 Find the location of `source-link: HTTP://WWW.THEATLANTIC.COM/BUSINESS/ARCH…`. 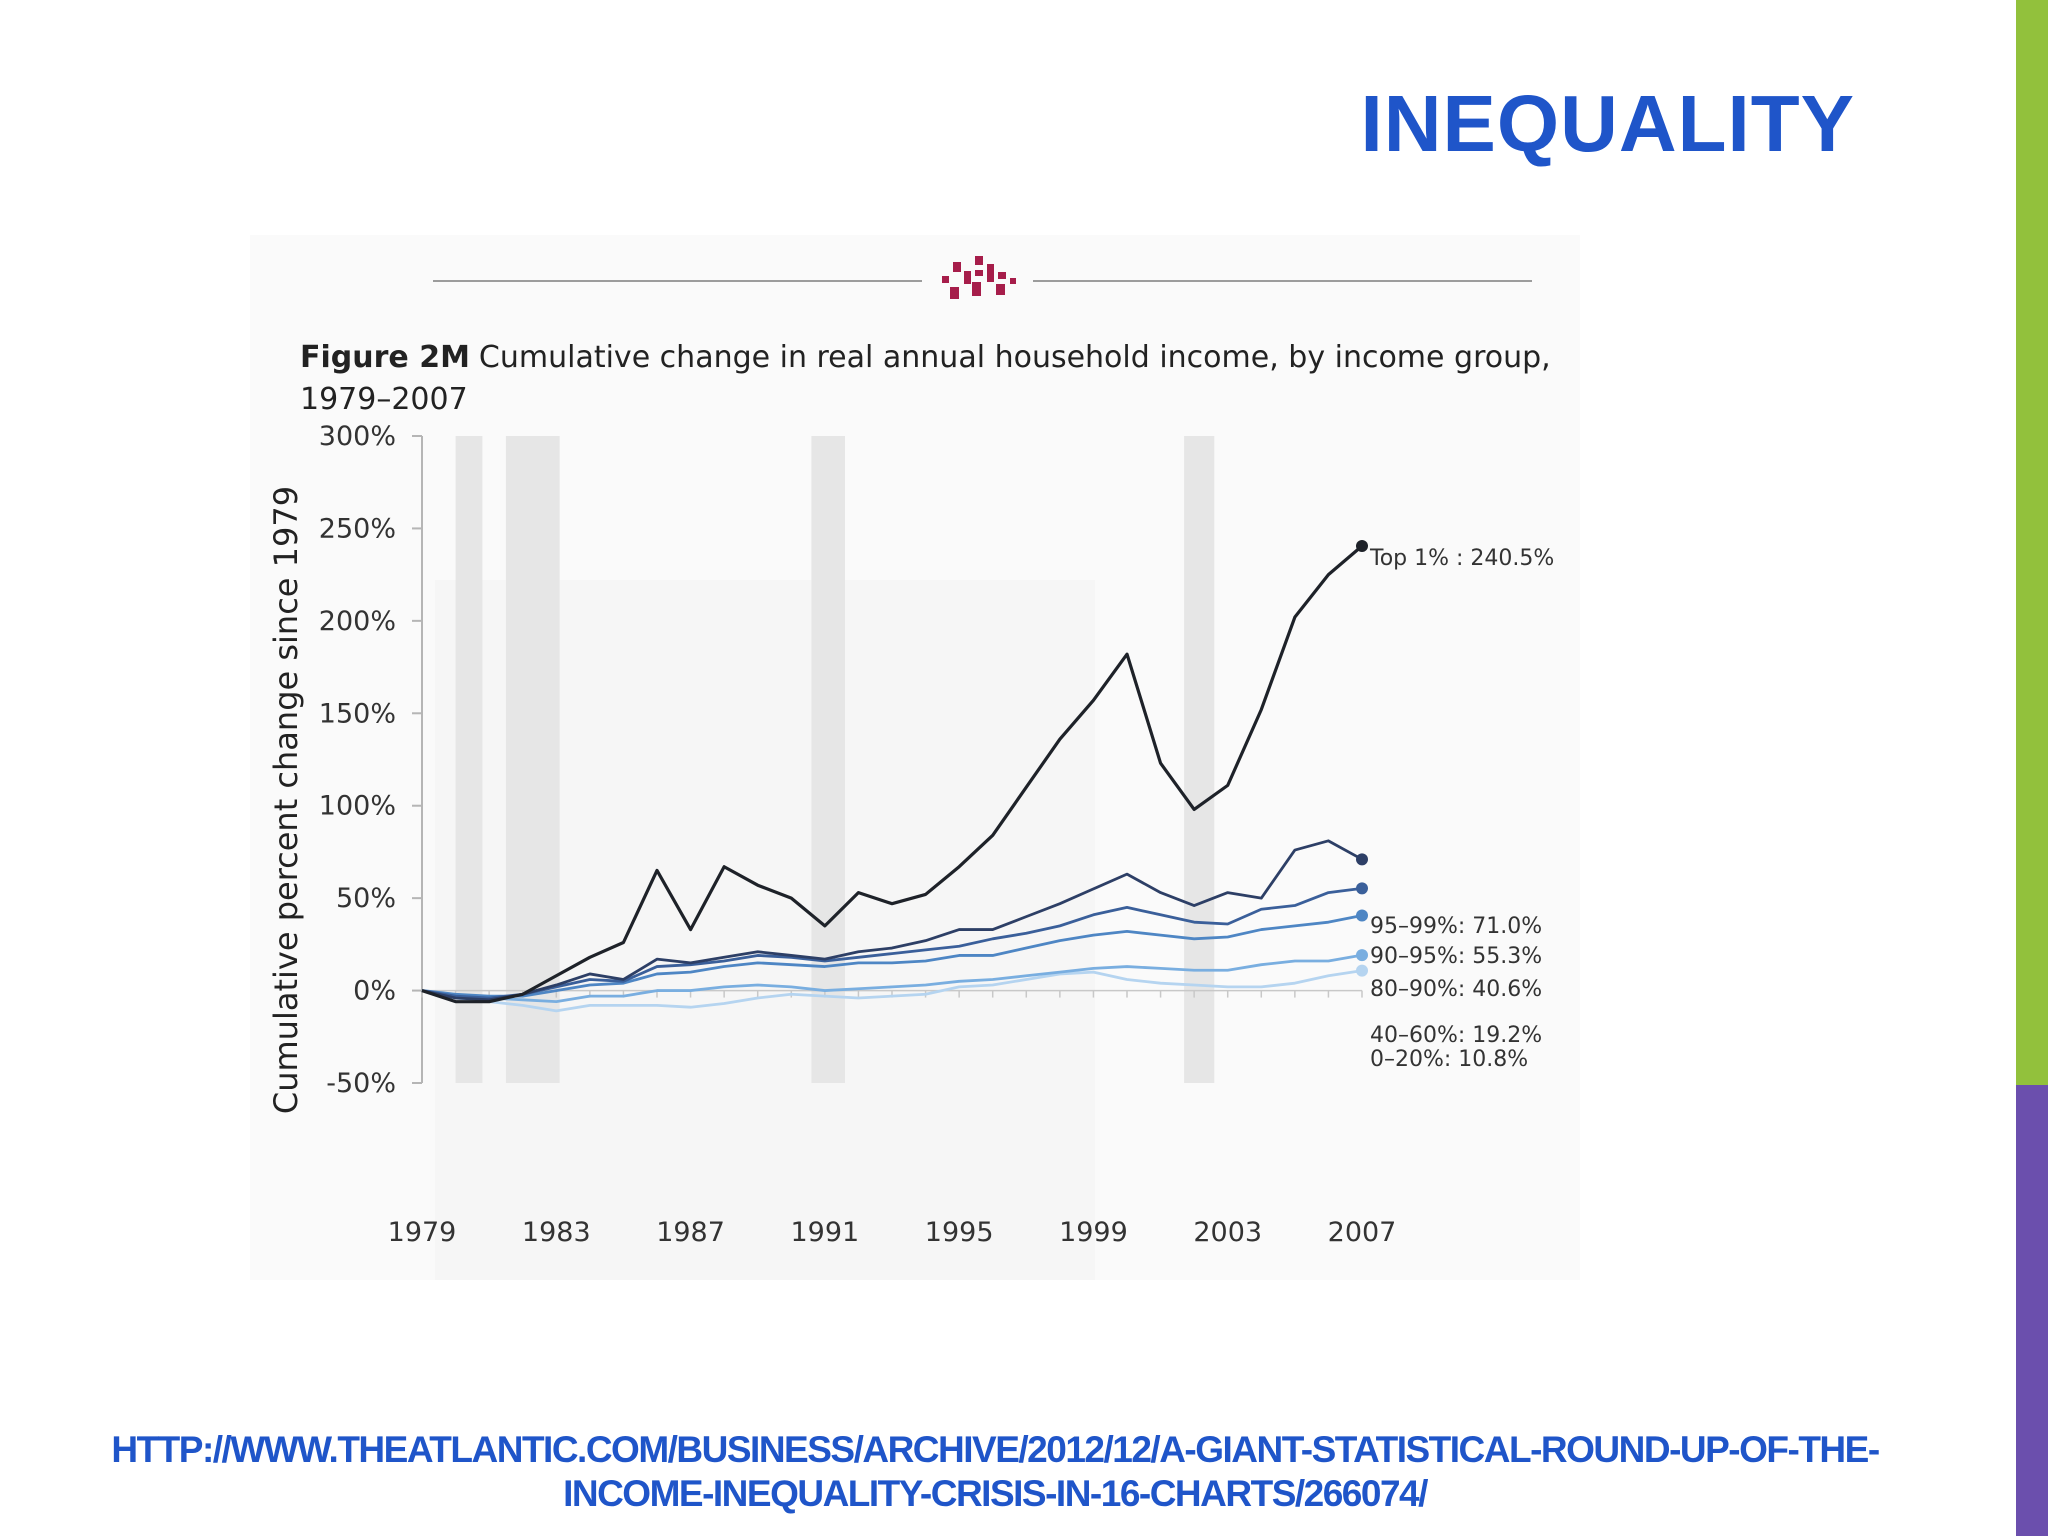

source-link: HTTP://WWW.THEATLANTIC.COM/BUSINESS/ARCH… is located at coordinates (995, 1471).